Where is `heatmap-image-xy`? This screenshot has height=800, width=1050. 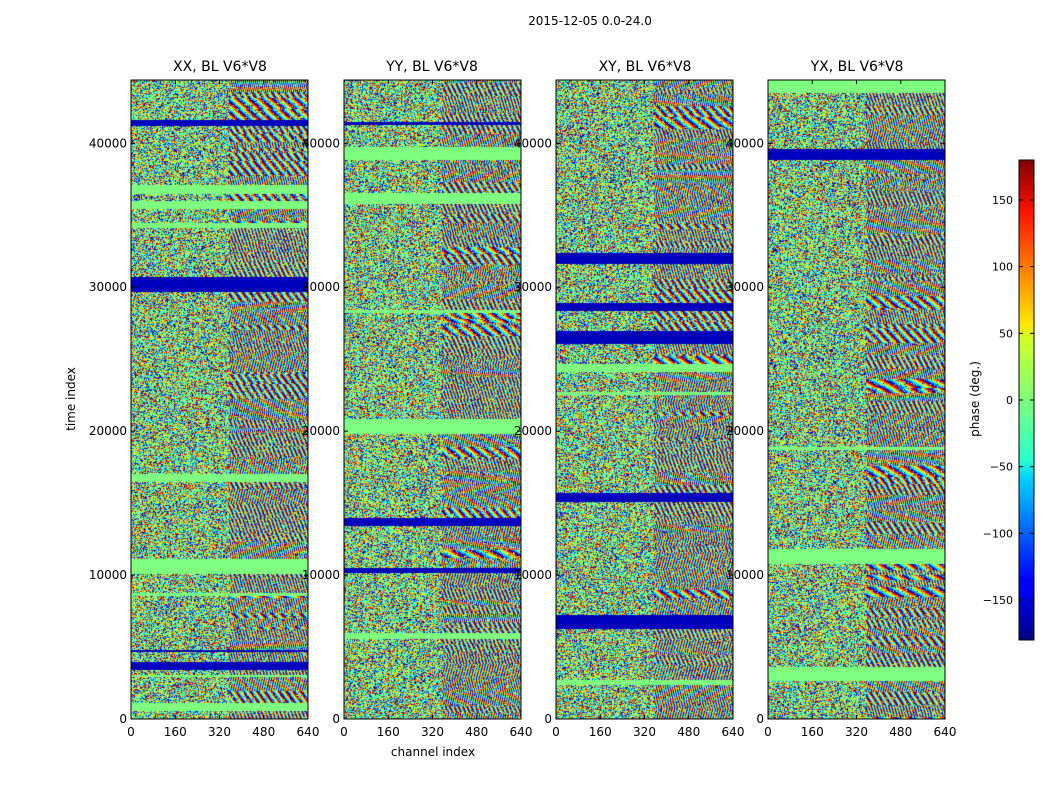
heatmap-image-xy is located at coordinates (644, 399).